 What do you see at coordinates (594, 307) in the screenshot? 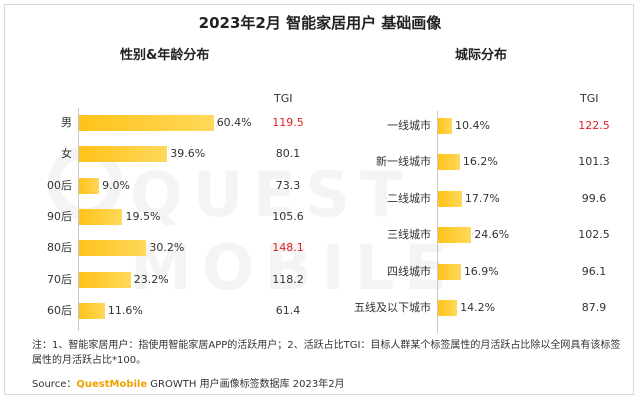
I see `tgi-value: 87.9` at bounding box center [594, 307].